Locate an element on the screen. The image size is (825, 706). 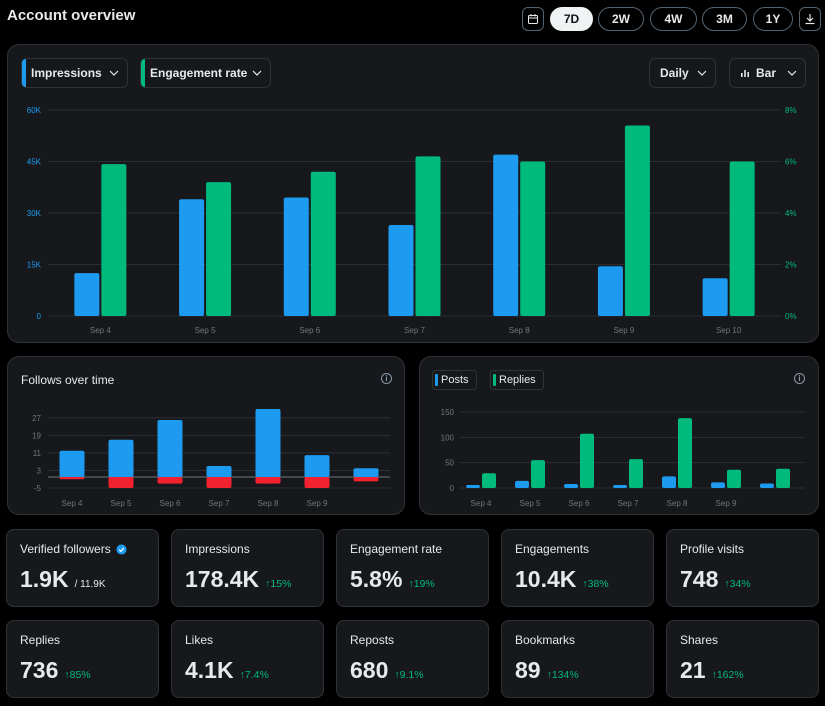
x-tick: Sep 10 is located at coordinates (729, 330).